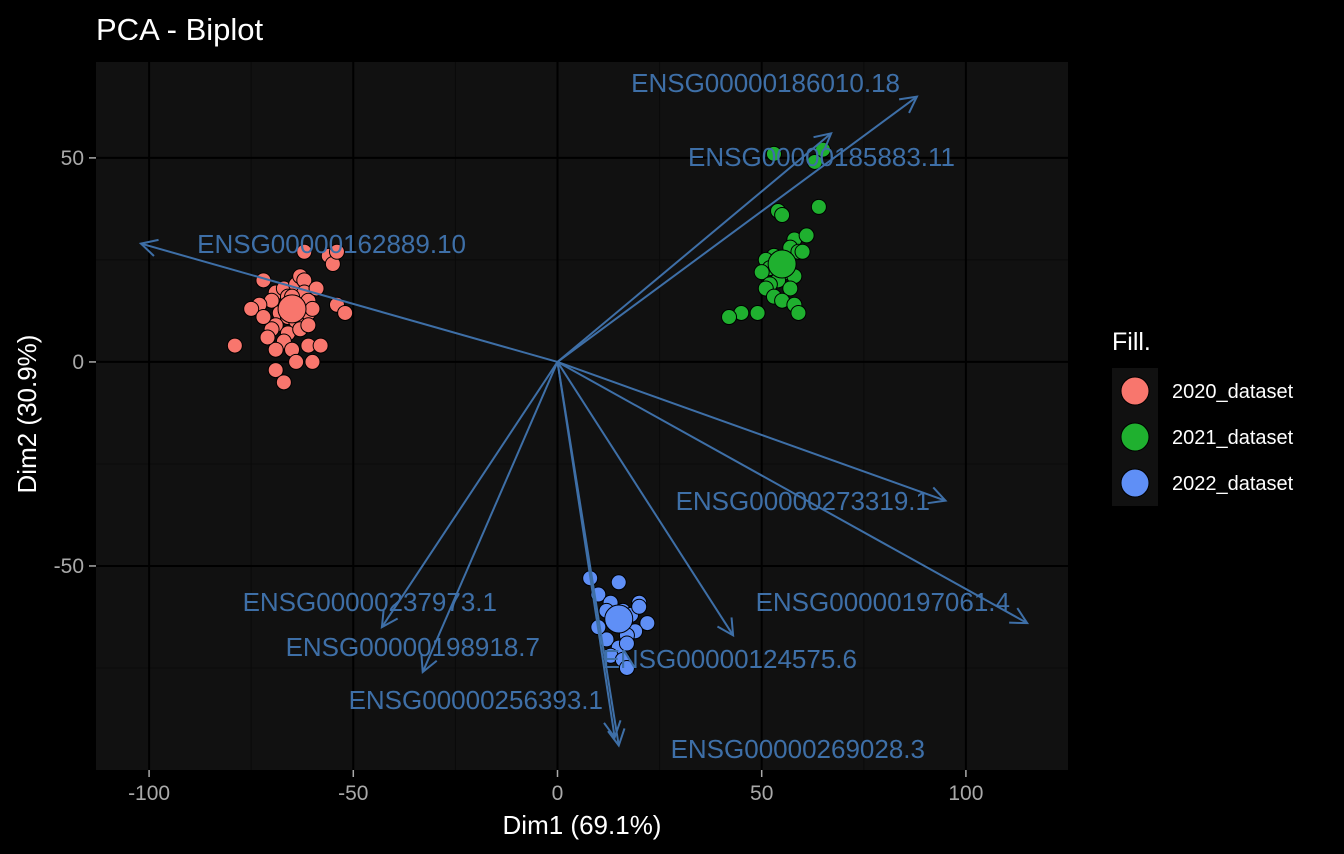 The image size is (1344, 854). What do you see at coordinates (370, 602) in the screenshot?
I see `variable-label: ENSG00000237973.1` at bounding box center [370, 602].